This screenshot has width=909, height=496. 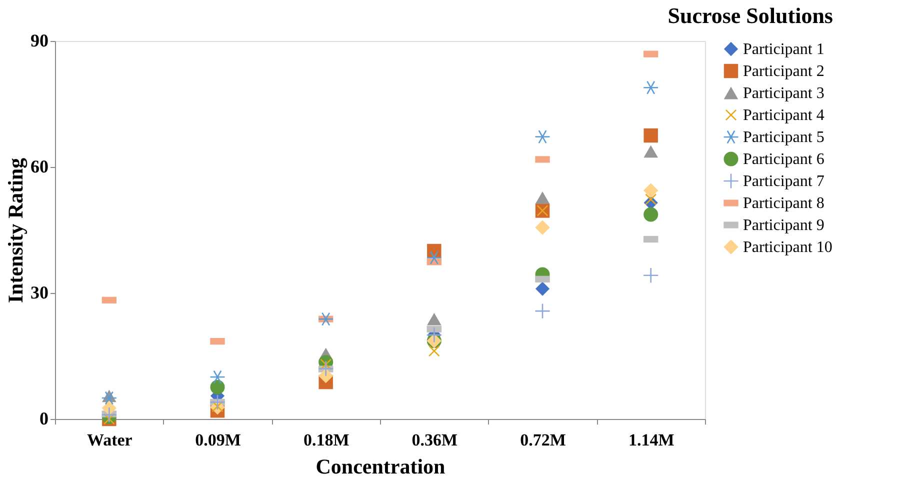 I want to click on y-axis-title: Intensity Rating, so click(x=16, y=230).